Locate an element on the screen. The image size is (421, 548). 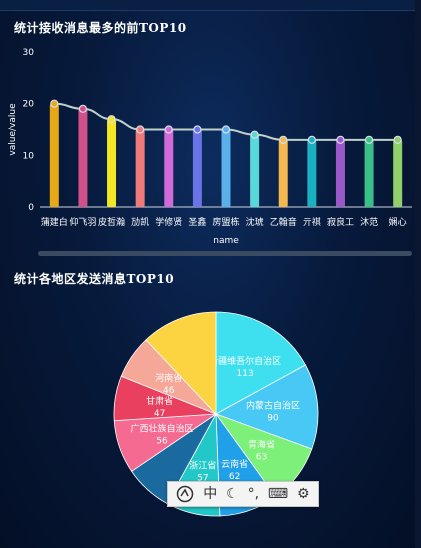
slice-value: 63 is located at coordinates (261, 457).